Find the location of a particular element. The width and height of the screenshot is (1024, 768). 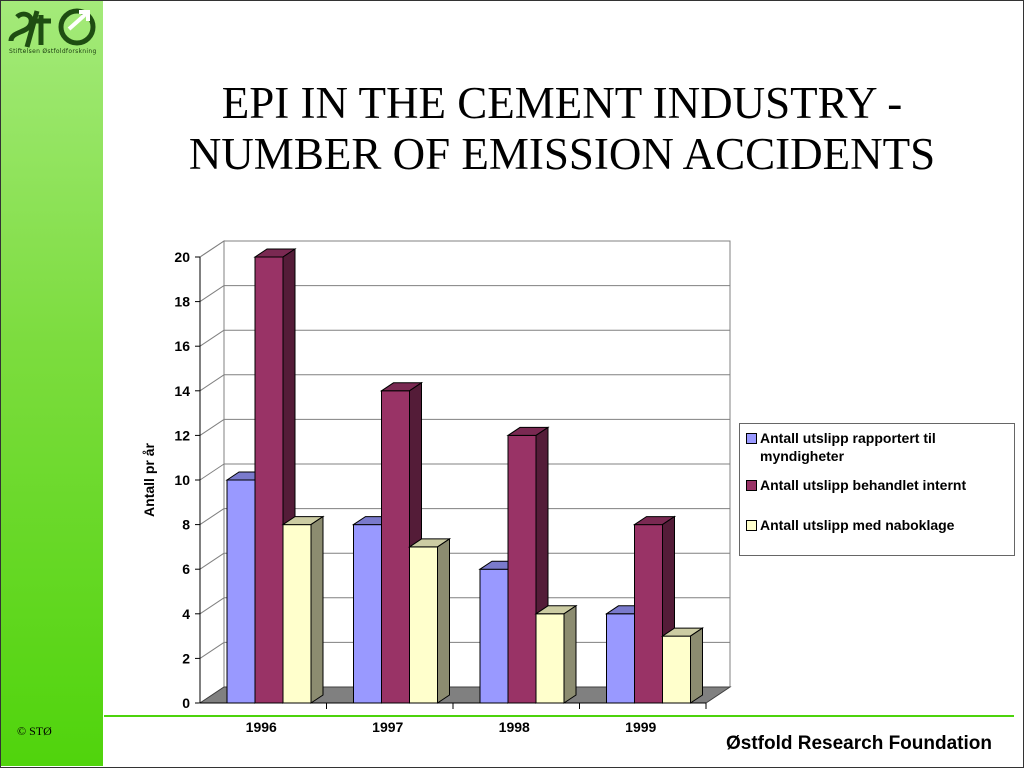

y-tick-label: 8 is located at coordinates (186, 525).